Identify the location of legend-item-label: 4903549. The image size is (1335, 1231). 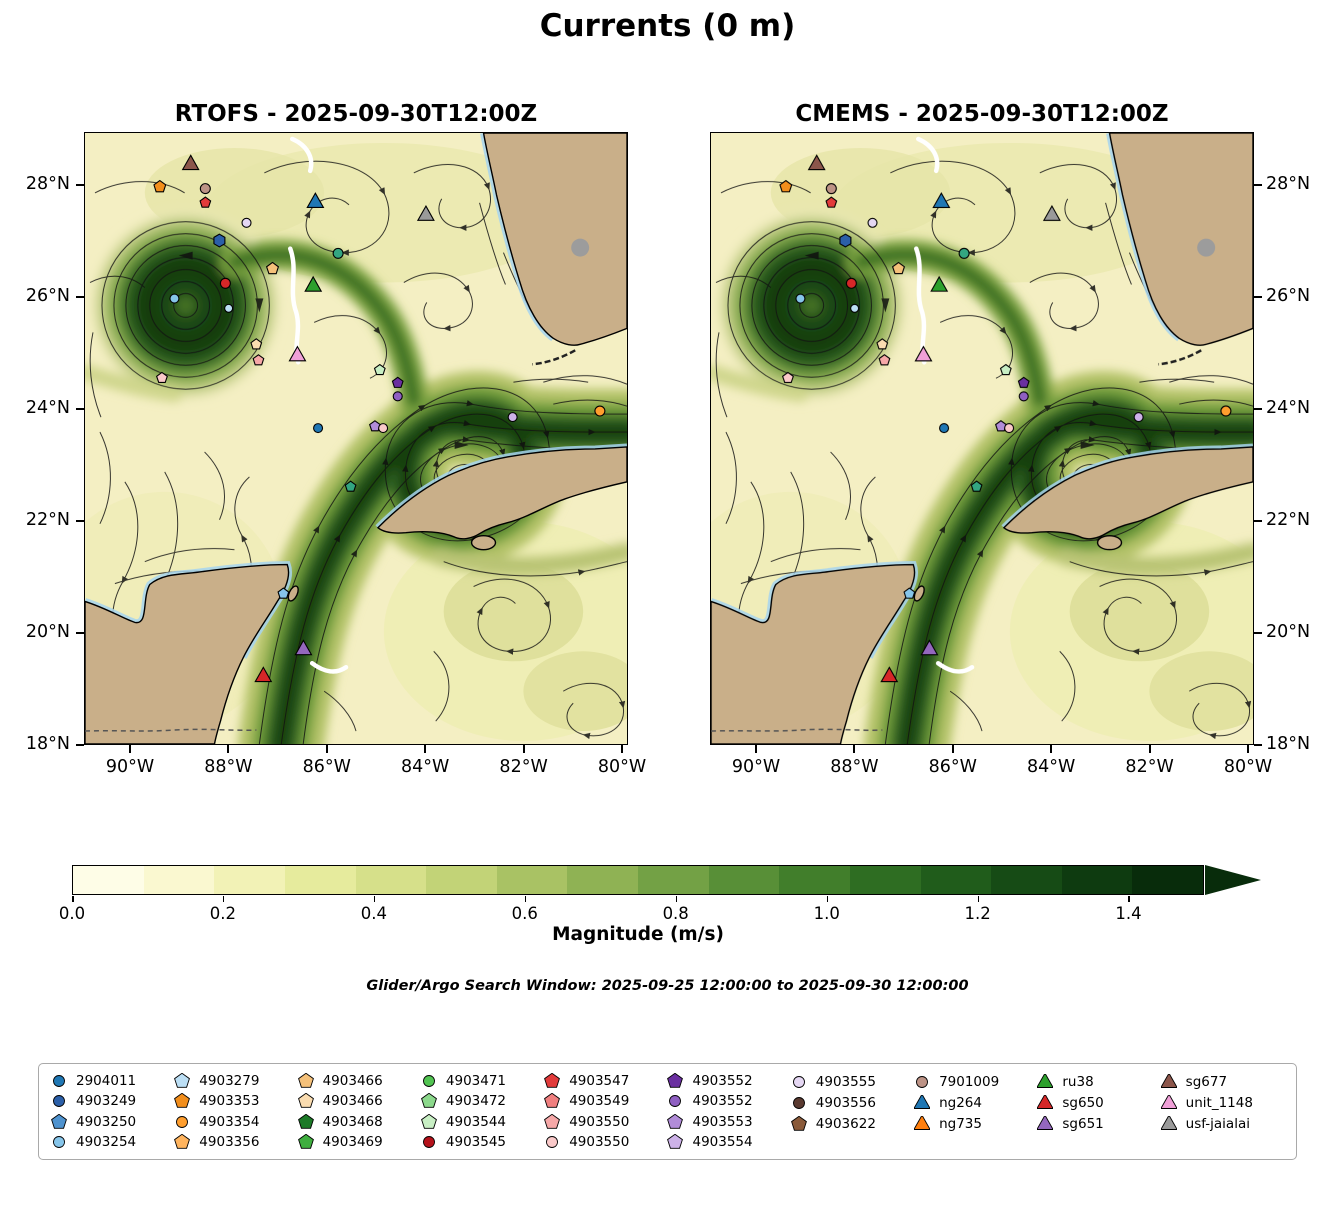
(599, 1101).